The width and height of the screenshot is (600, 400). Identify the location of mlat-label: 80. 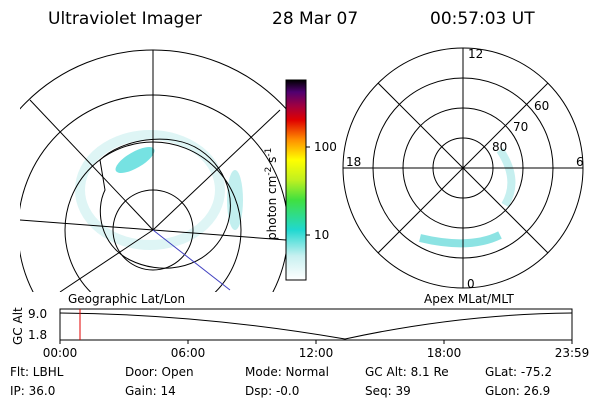
(499, 147).